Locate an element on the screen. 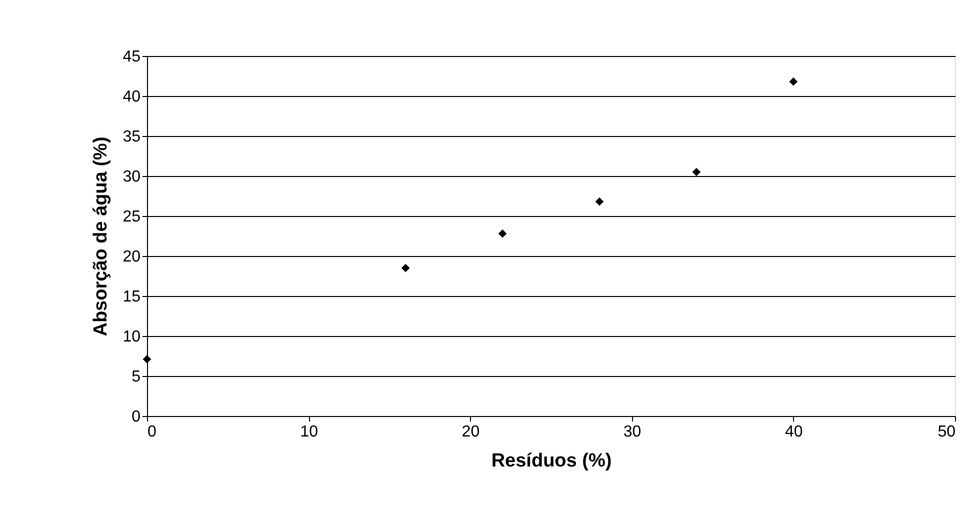 This screenshot has height=526, width=972. x-tick-label: 50 is located at coordinates (947, 432).